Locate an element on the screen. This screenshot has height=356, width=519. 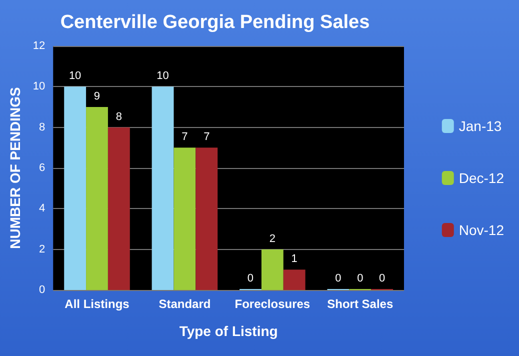
legend-label: Dec-12 is located at coordinates (481, 178).